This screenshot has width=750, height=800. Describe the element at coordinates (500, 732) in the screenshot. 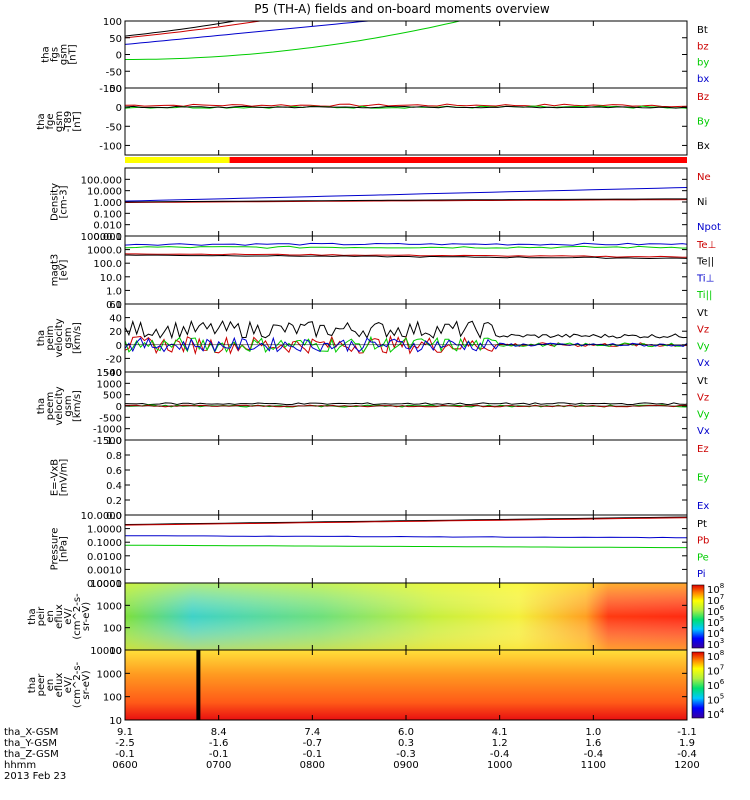

I see `x-axis-value: 4.1` at that location.